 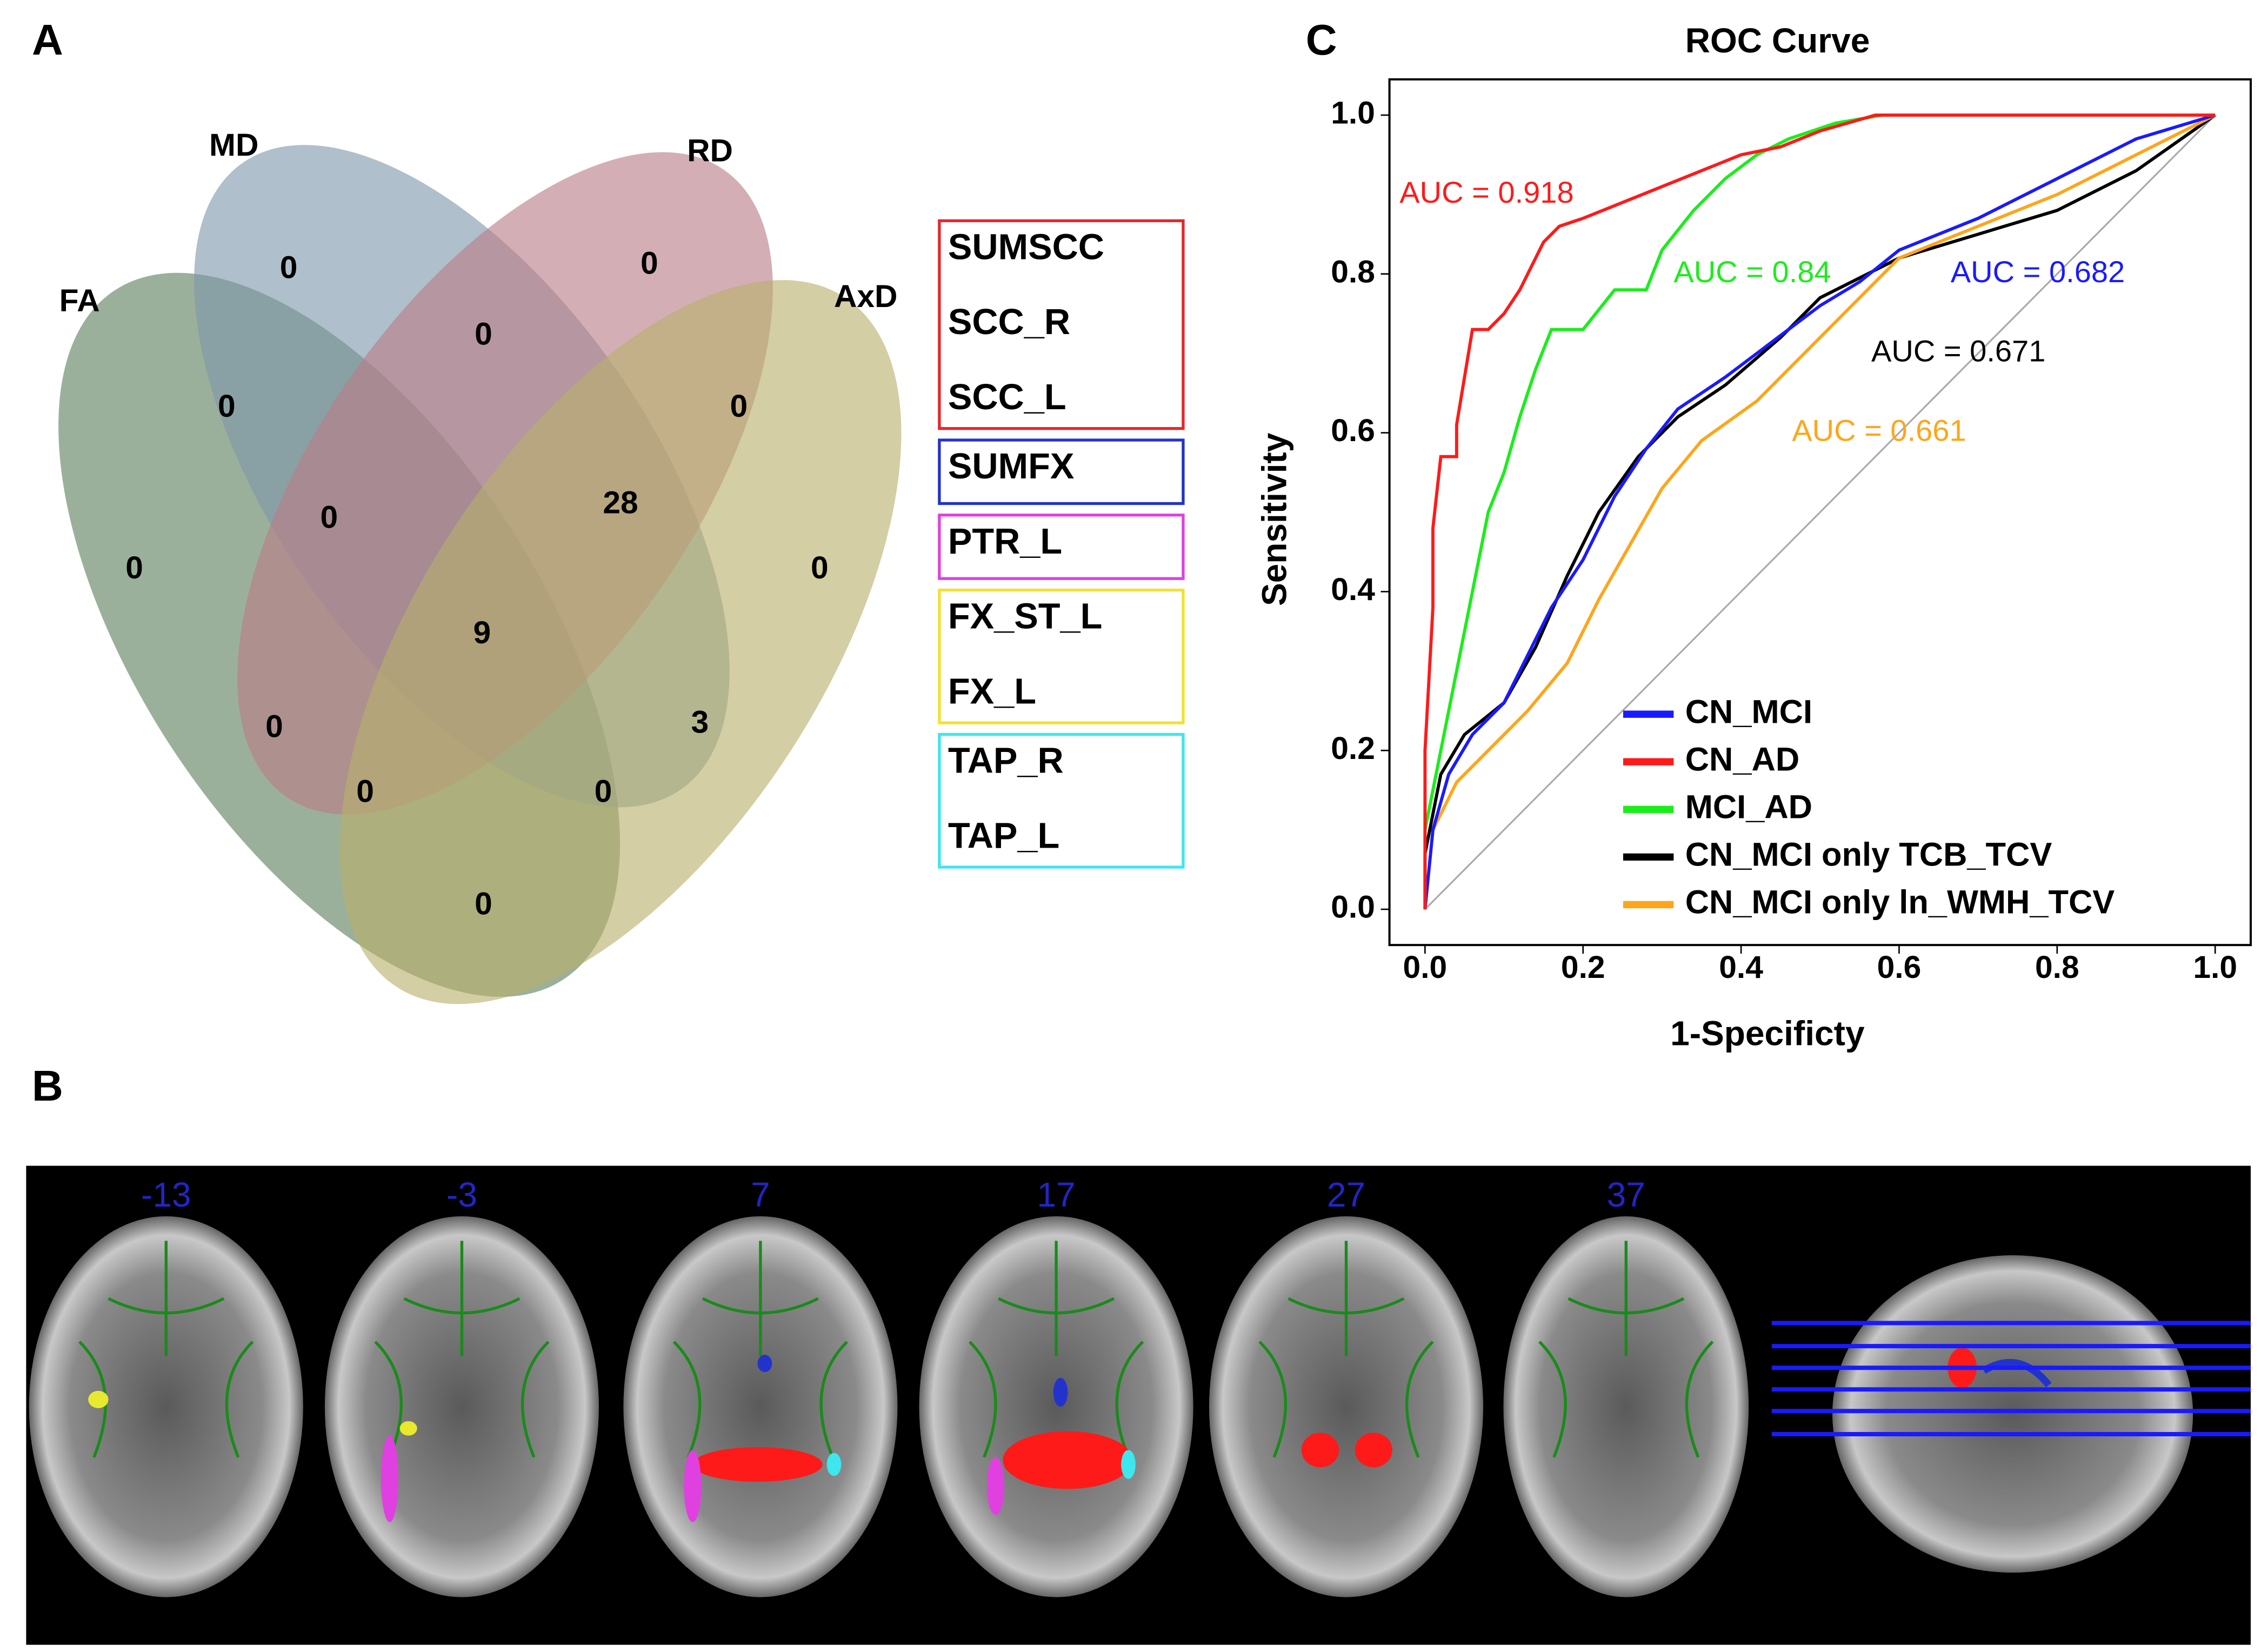 I want to click on y-tick-label: 0.4, so click(x=1353, y=589).